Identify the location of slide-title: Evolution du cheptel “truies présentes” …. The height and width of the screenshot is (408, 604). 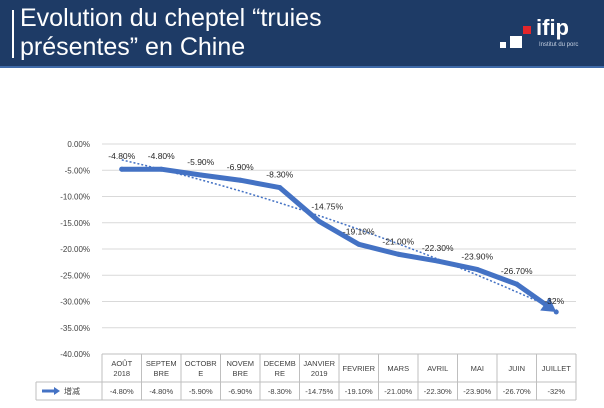
(250, 33).